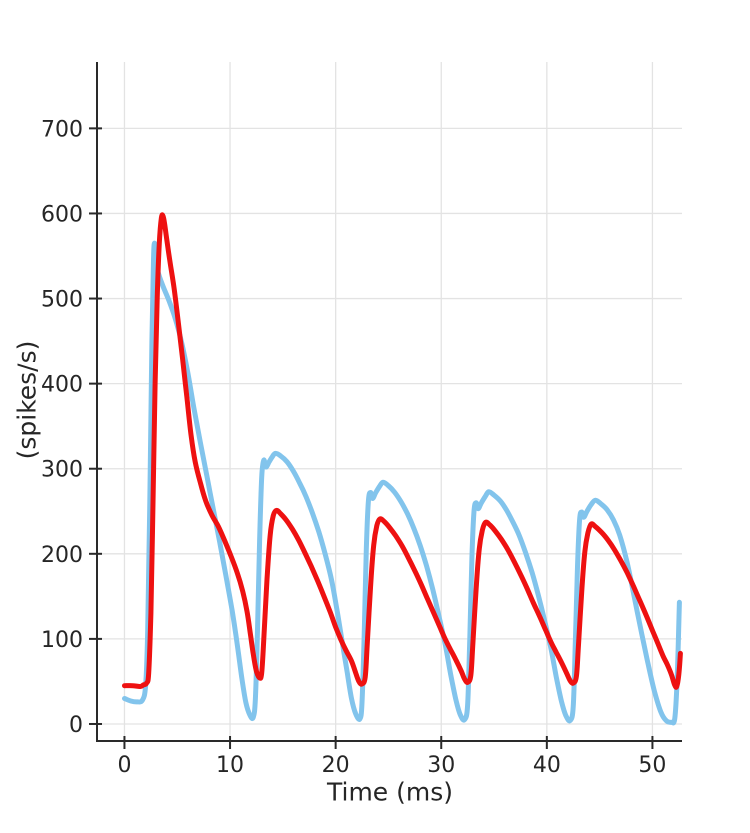 The image size is (750, 833). I want to click on x-tick-label: 30, so click(441, 765).